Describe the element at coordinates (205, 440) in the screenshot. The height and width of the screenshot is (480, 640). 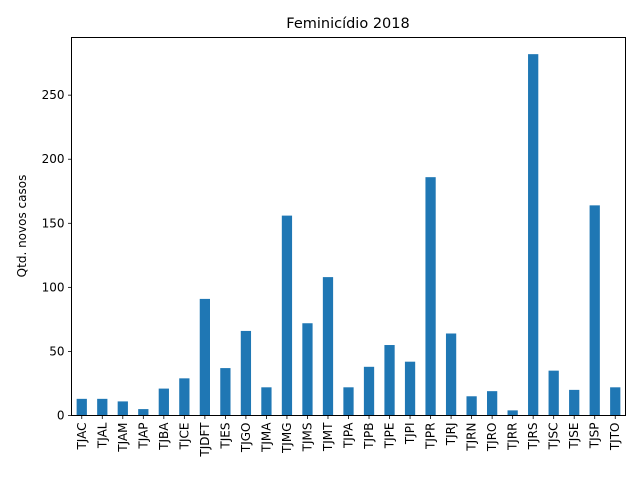
I see `x-tick-label: TJDFT` at that location.